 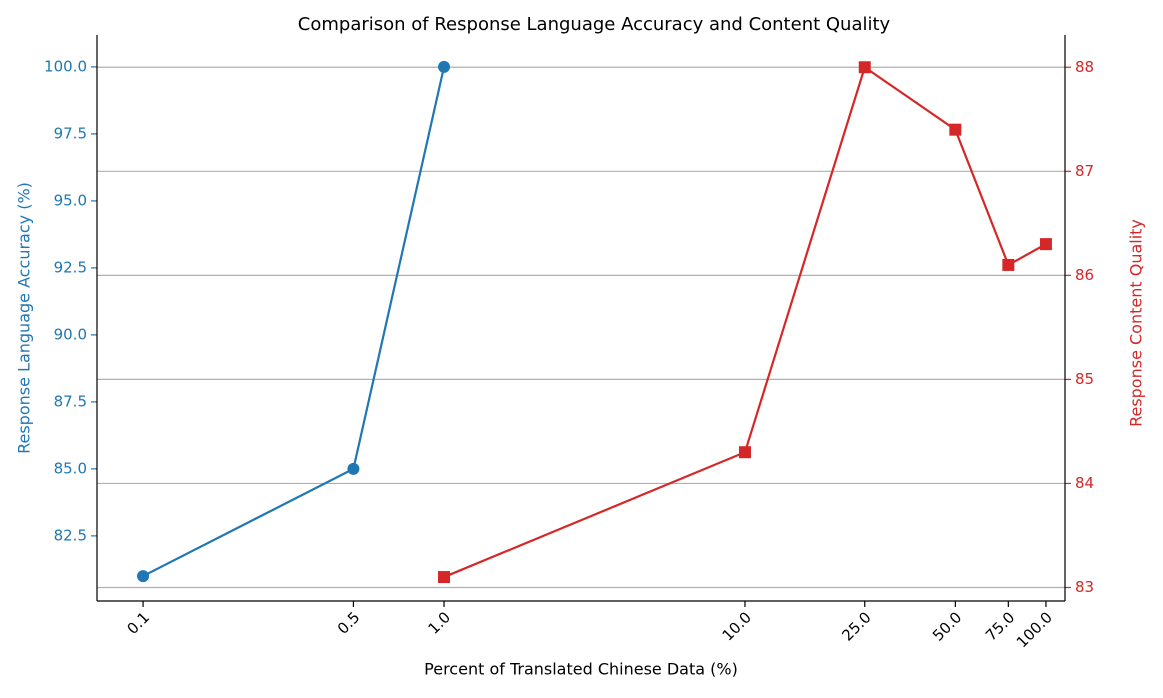 I want to click on y-tick-label: 100.0, so click(x=65, y=66).